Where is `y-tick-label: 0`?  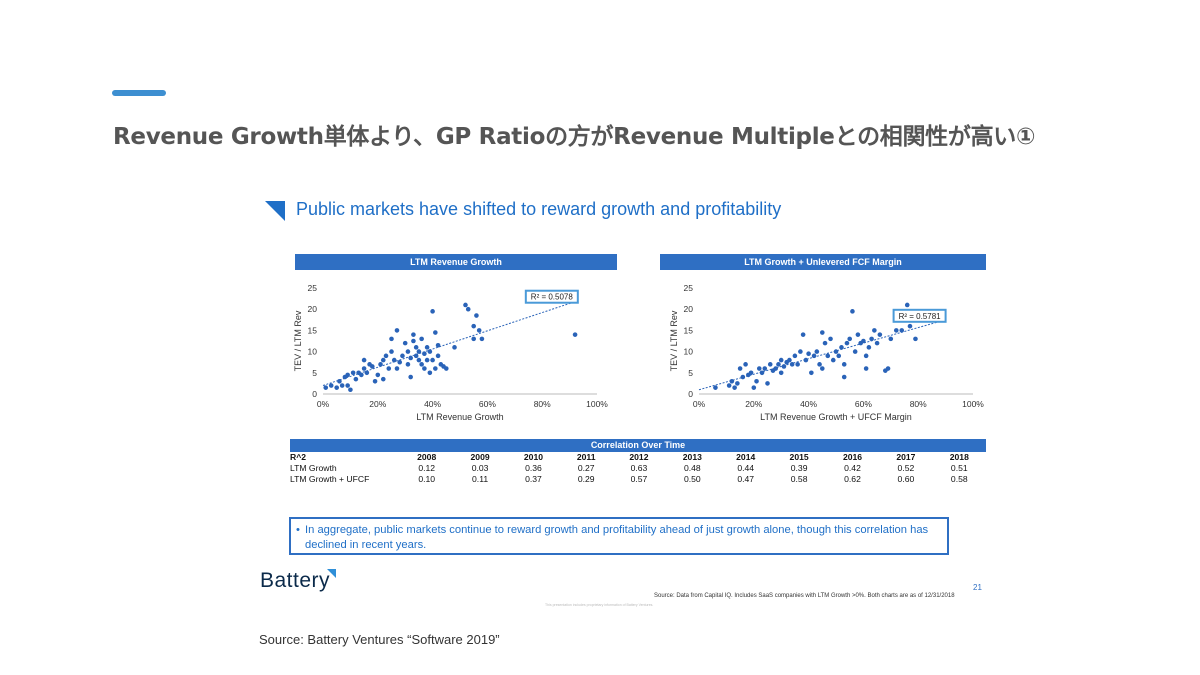 y-tick-label: 0 is located at coordinates (690, 394).